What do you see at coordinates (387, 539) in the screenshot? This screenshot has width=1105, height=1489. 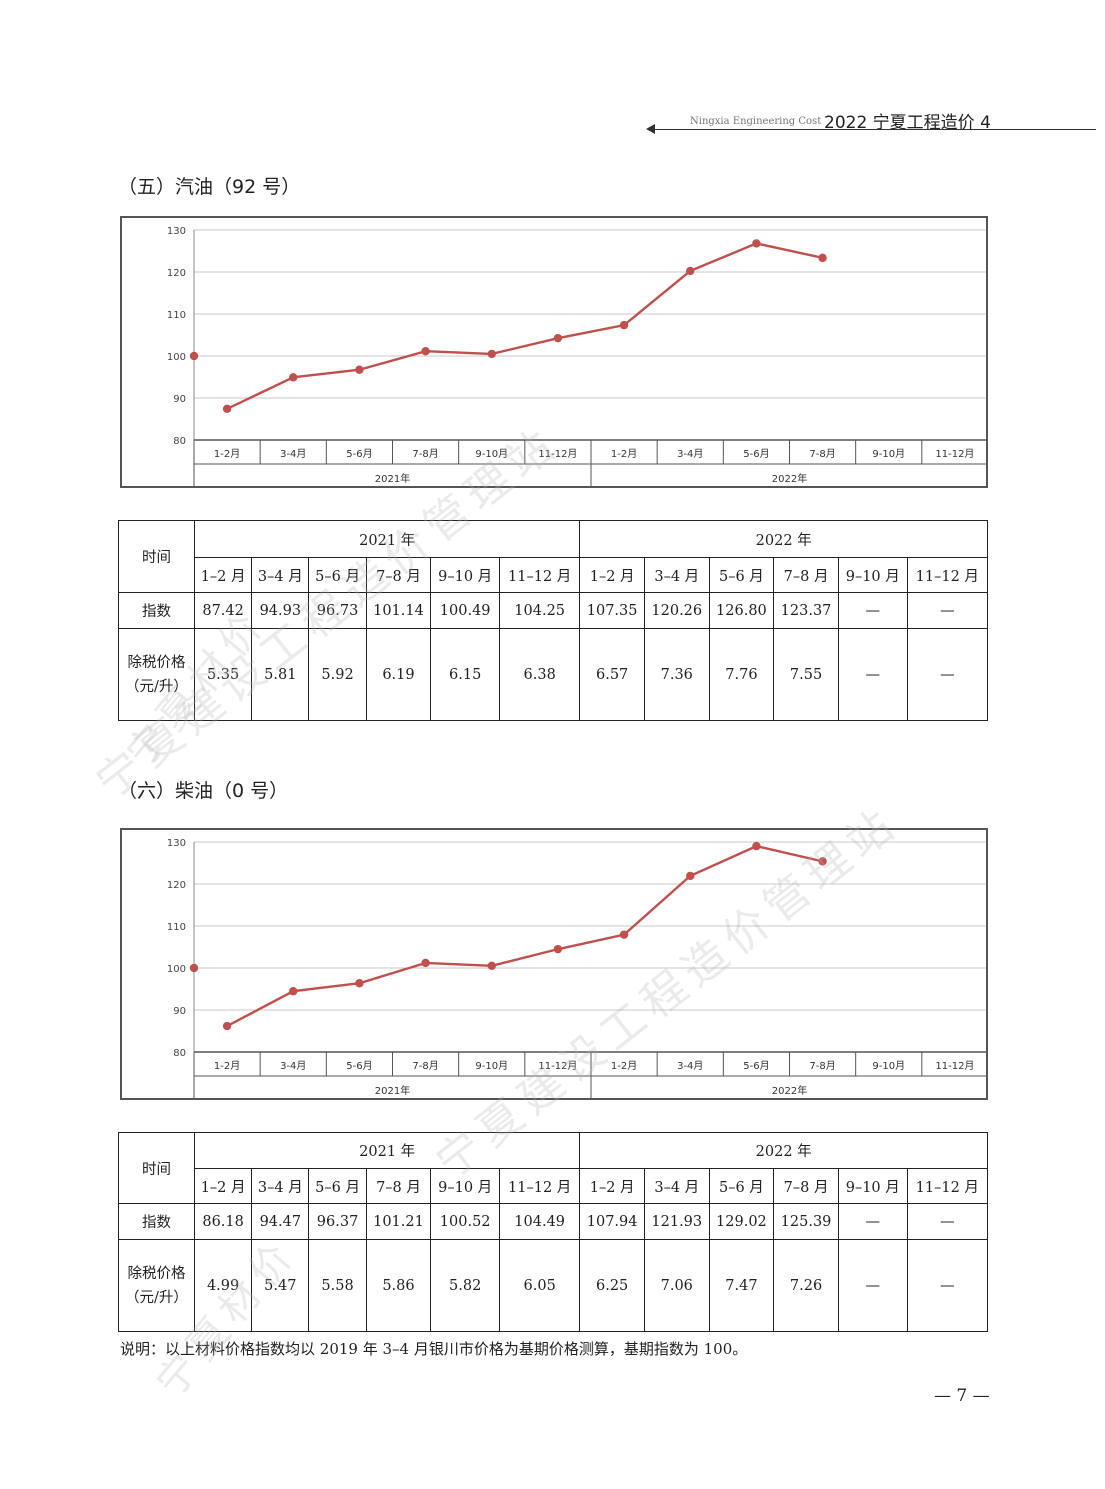 I see `table-year-2021: 2021 年` at bounding box center [387, 539].